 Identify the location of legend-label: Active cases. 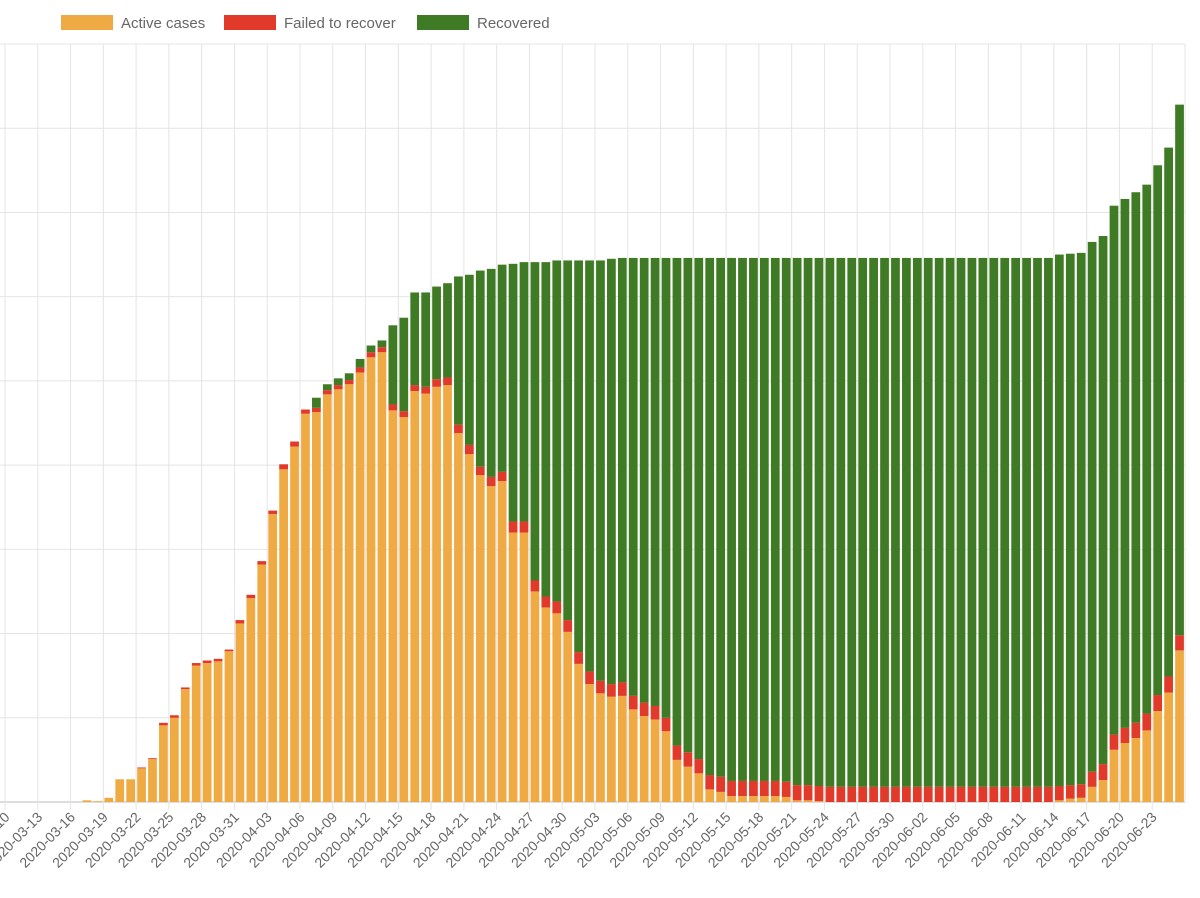
(163, 23).